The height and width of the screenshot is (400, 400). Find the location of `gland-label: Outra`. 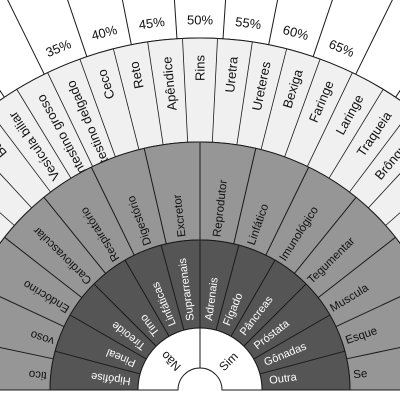

gland-label: Outra is located at coordinates (284, 379).